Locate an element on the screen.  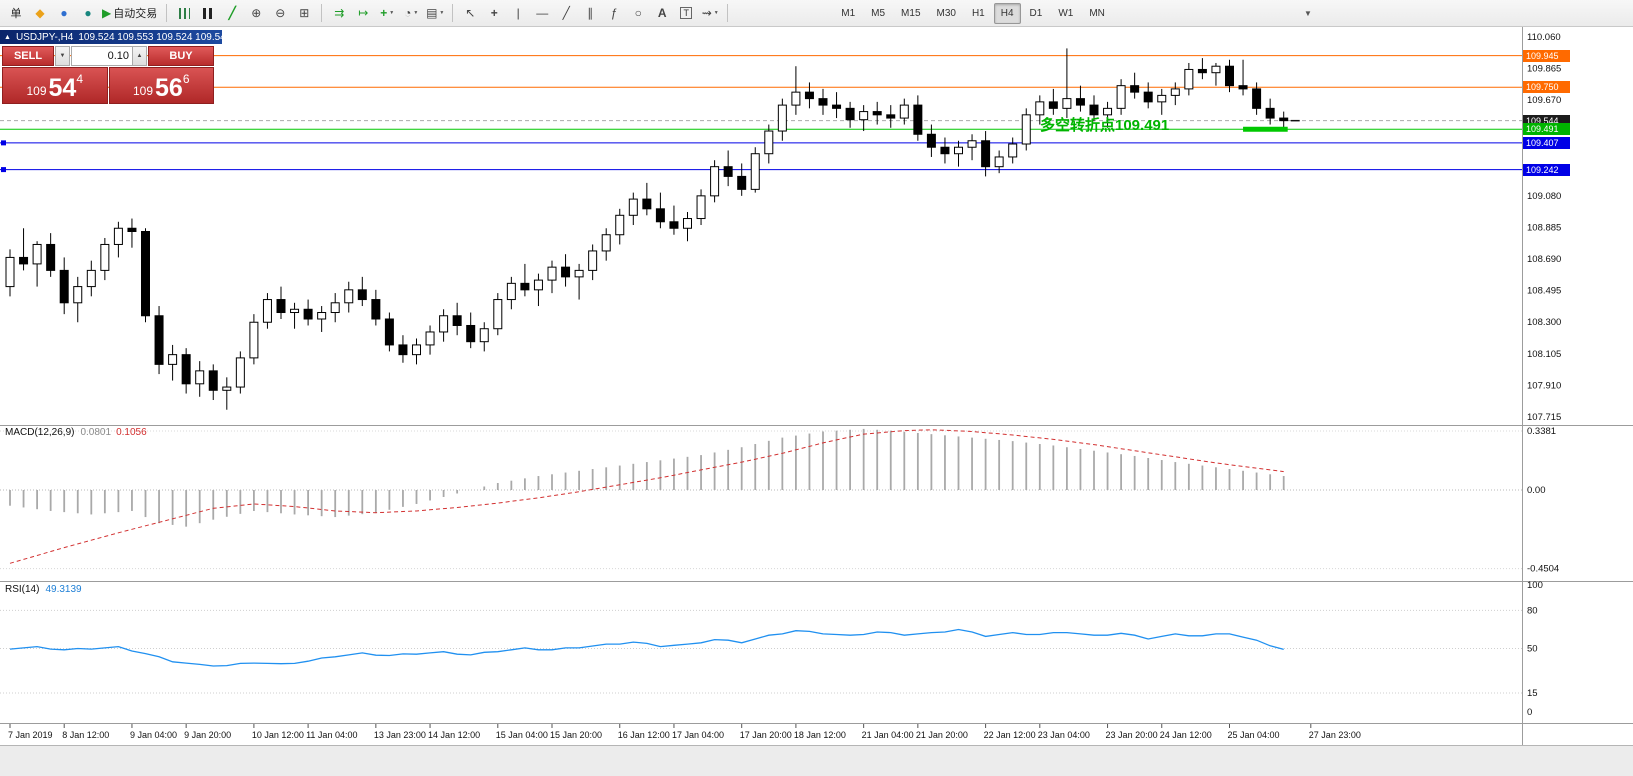
fibonacci-icon: ƒ is located at coordinates (614, 13).